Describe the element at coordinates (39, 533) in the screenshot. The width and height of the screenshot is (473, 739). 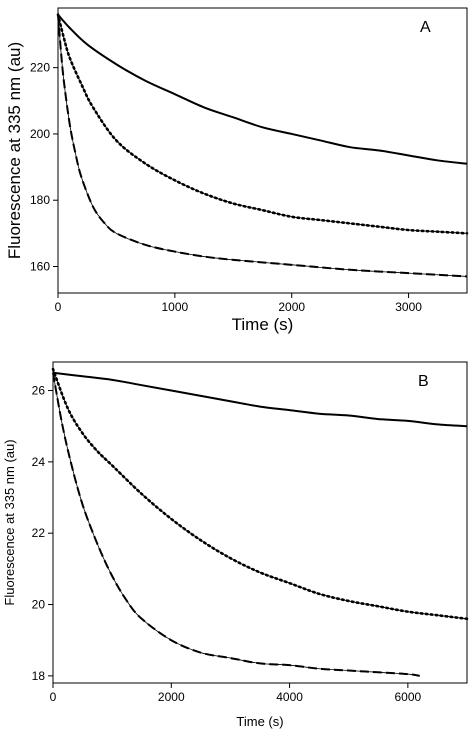
I see `y-tick-label-b: 22` at that location.